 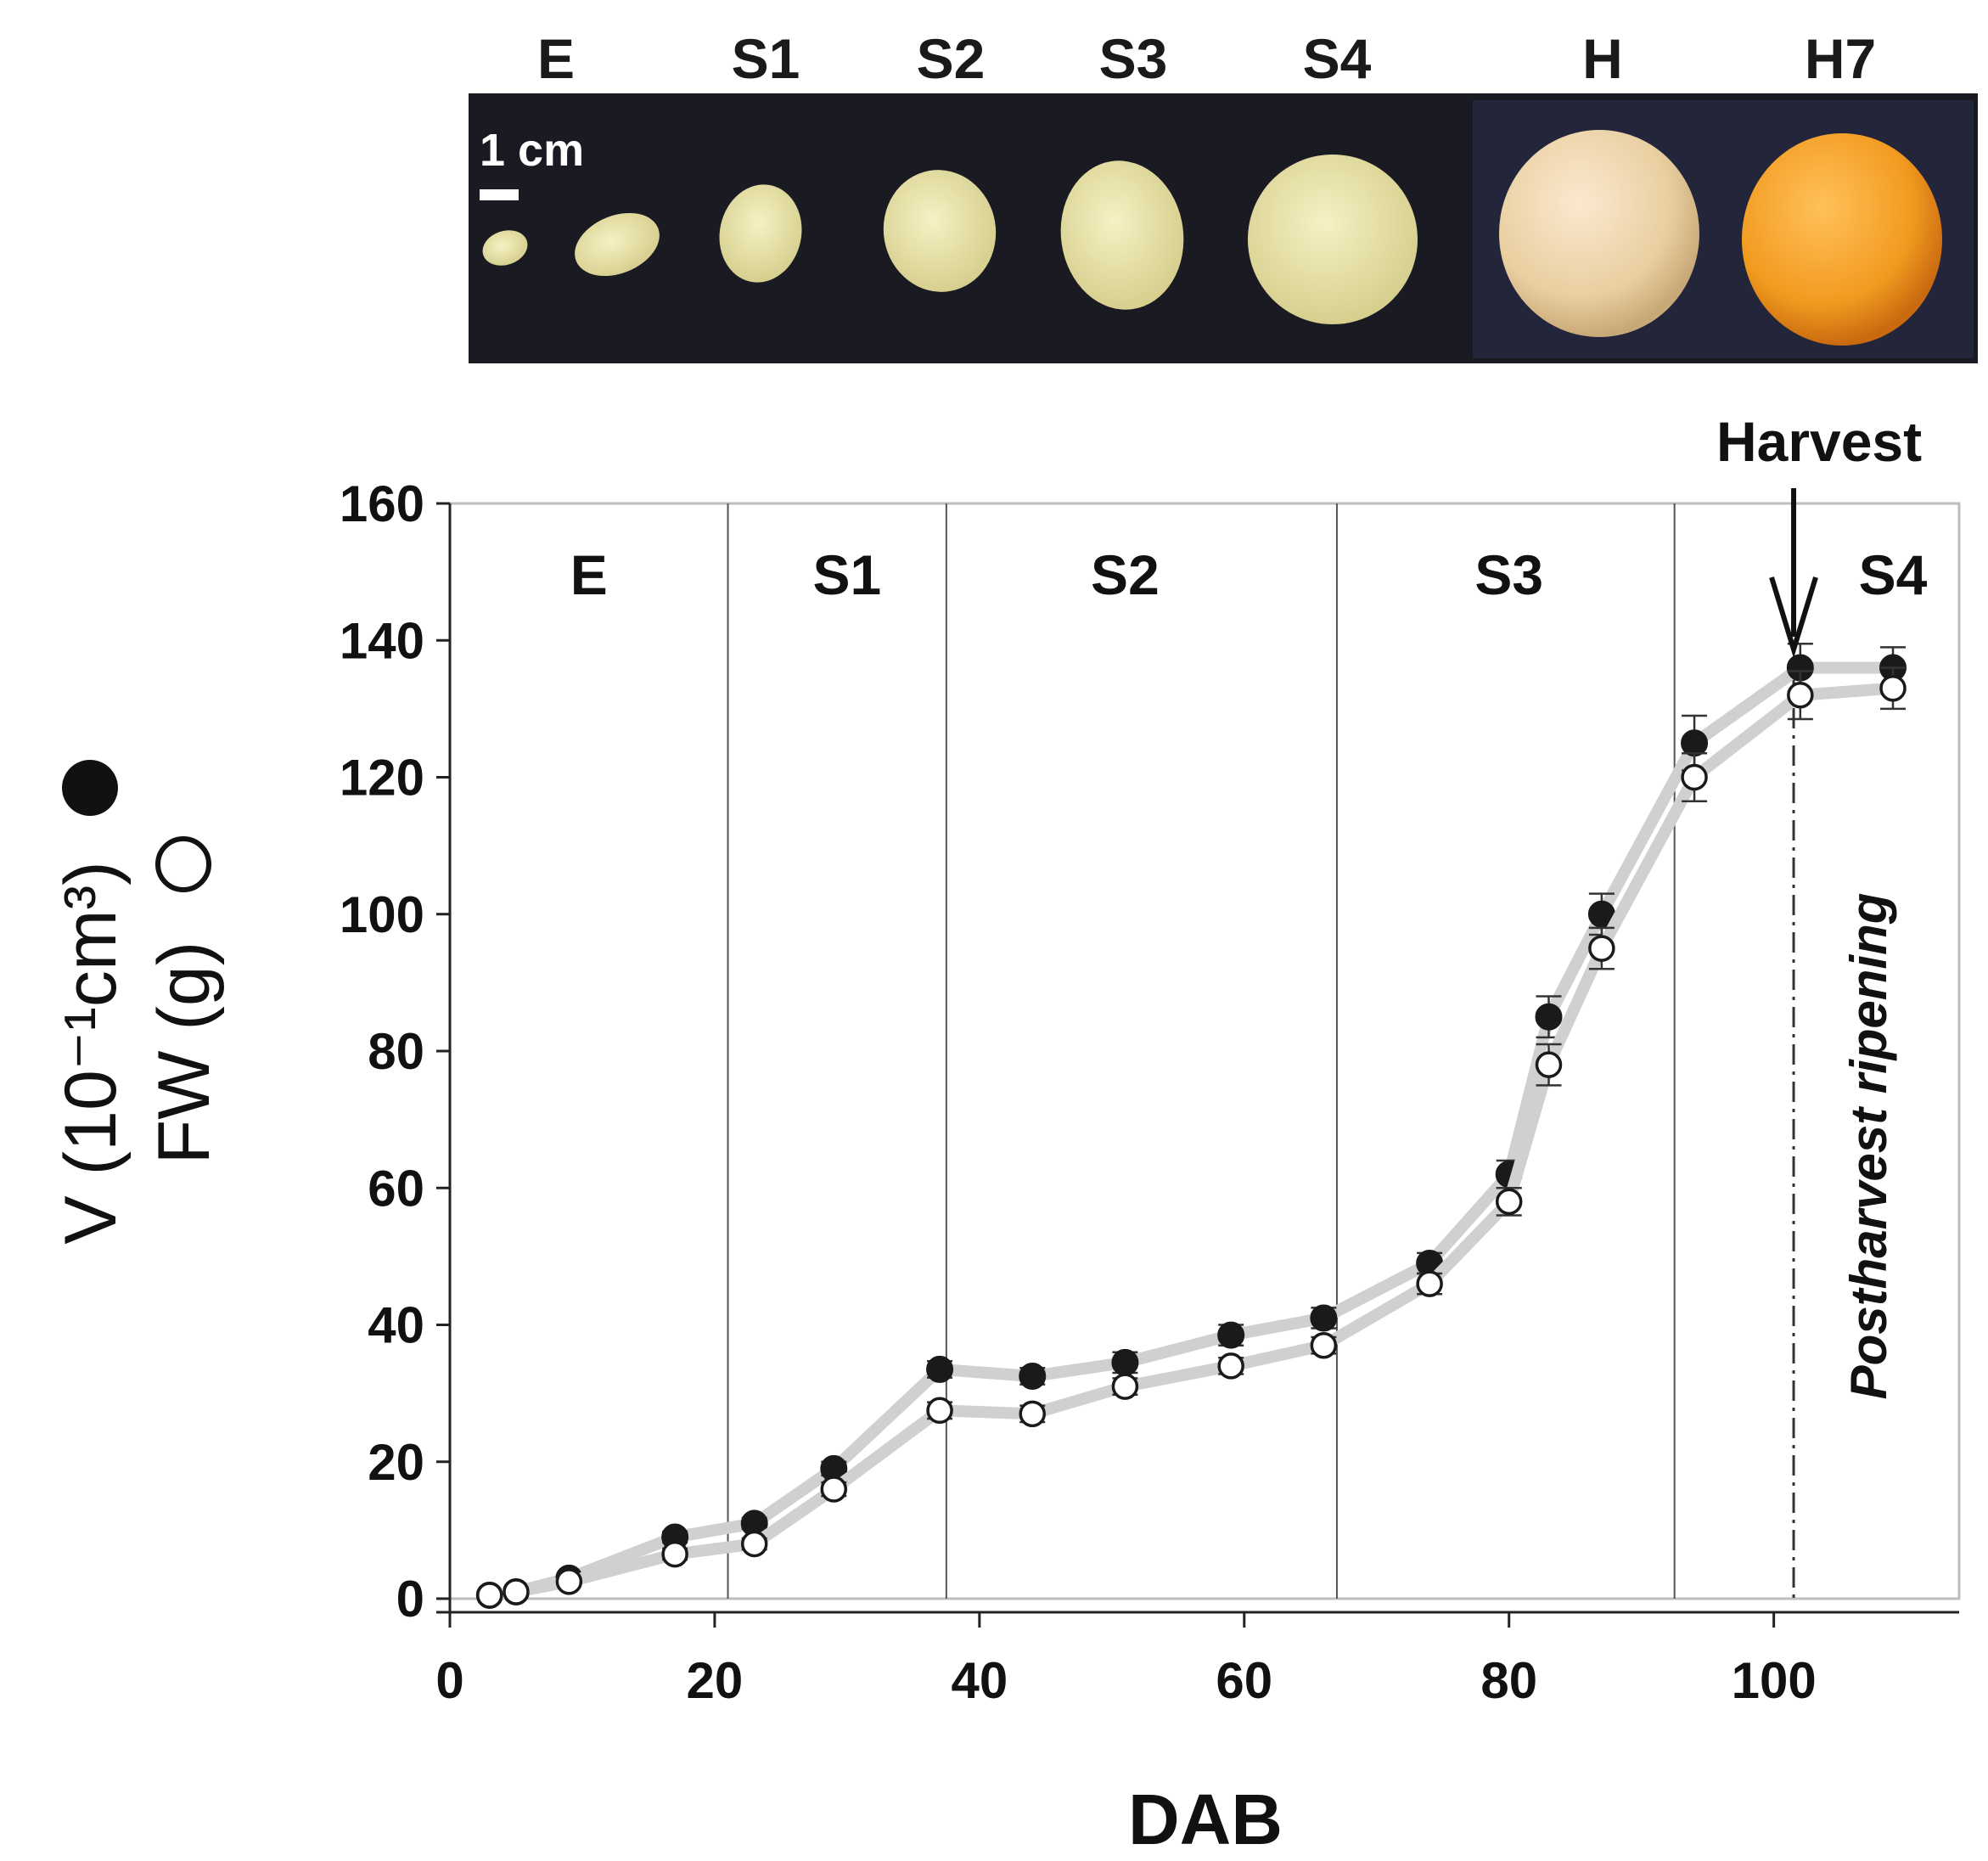 What do you see at coordinates (1122, 235) in the screenshot?
I see `fruit-s3` at bounding box center [1122, 235].